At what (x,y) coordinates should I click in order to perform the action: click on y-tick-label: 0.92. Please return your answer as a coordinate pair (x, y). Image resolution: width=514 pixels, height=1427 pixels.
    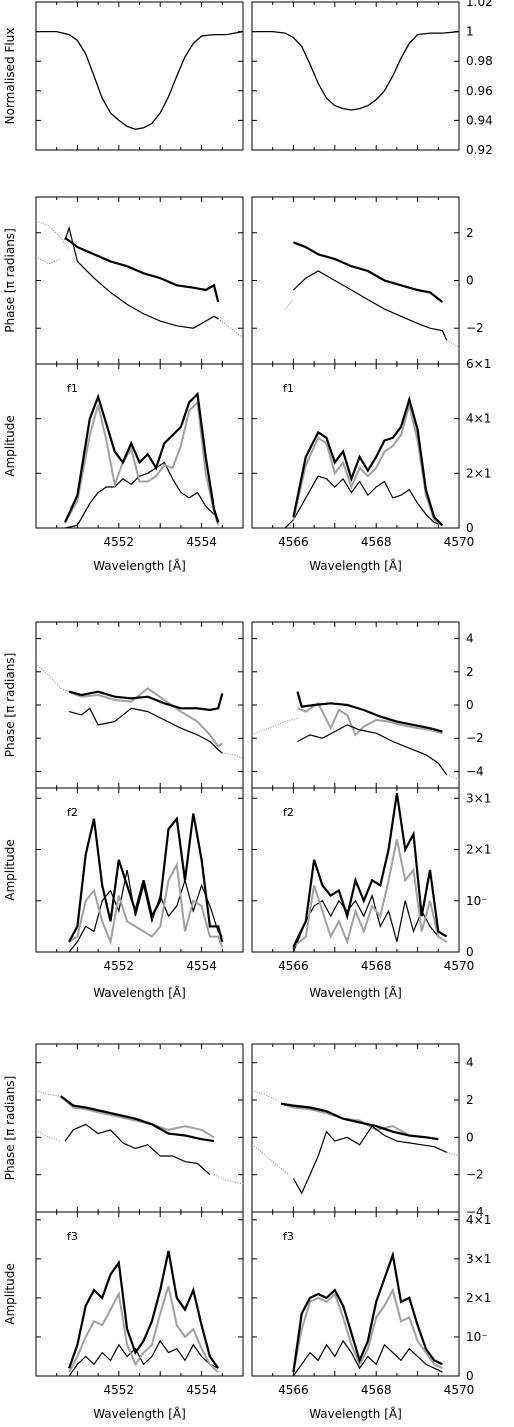
    Looking at the image, I should click on (479, 150).